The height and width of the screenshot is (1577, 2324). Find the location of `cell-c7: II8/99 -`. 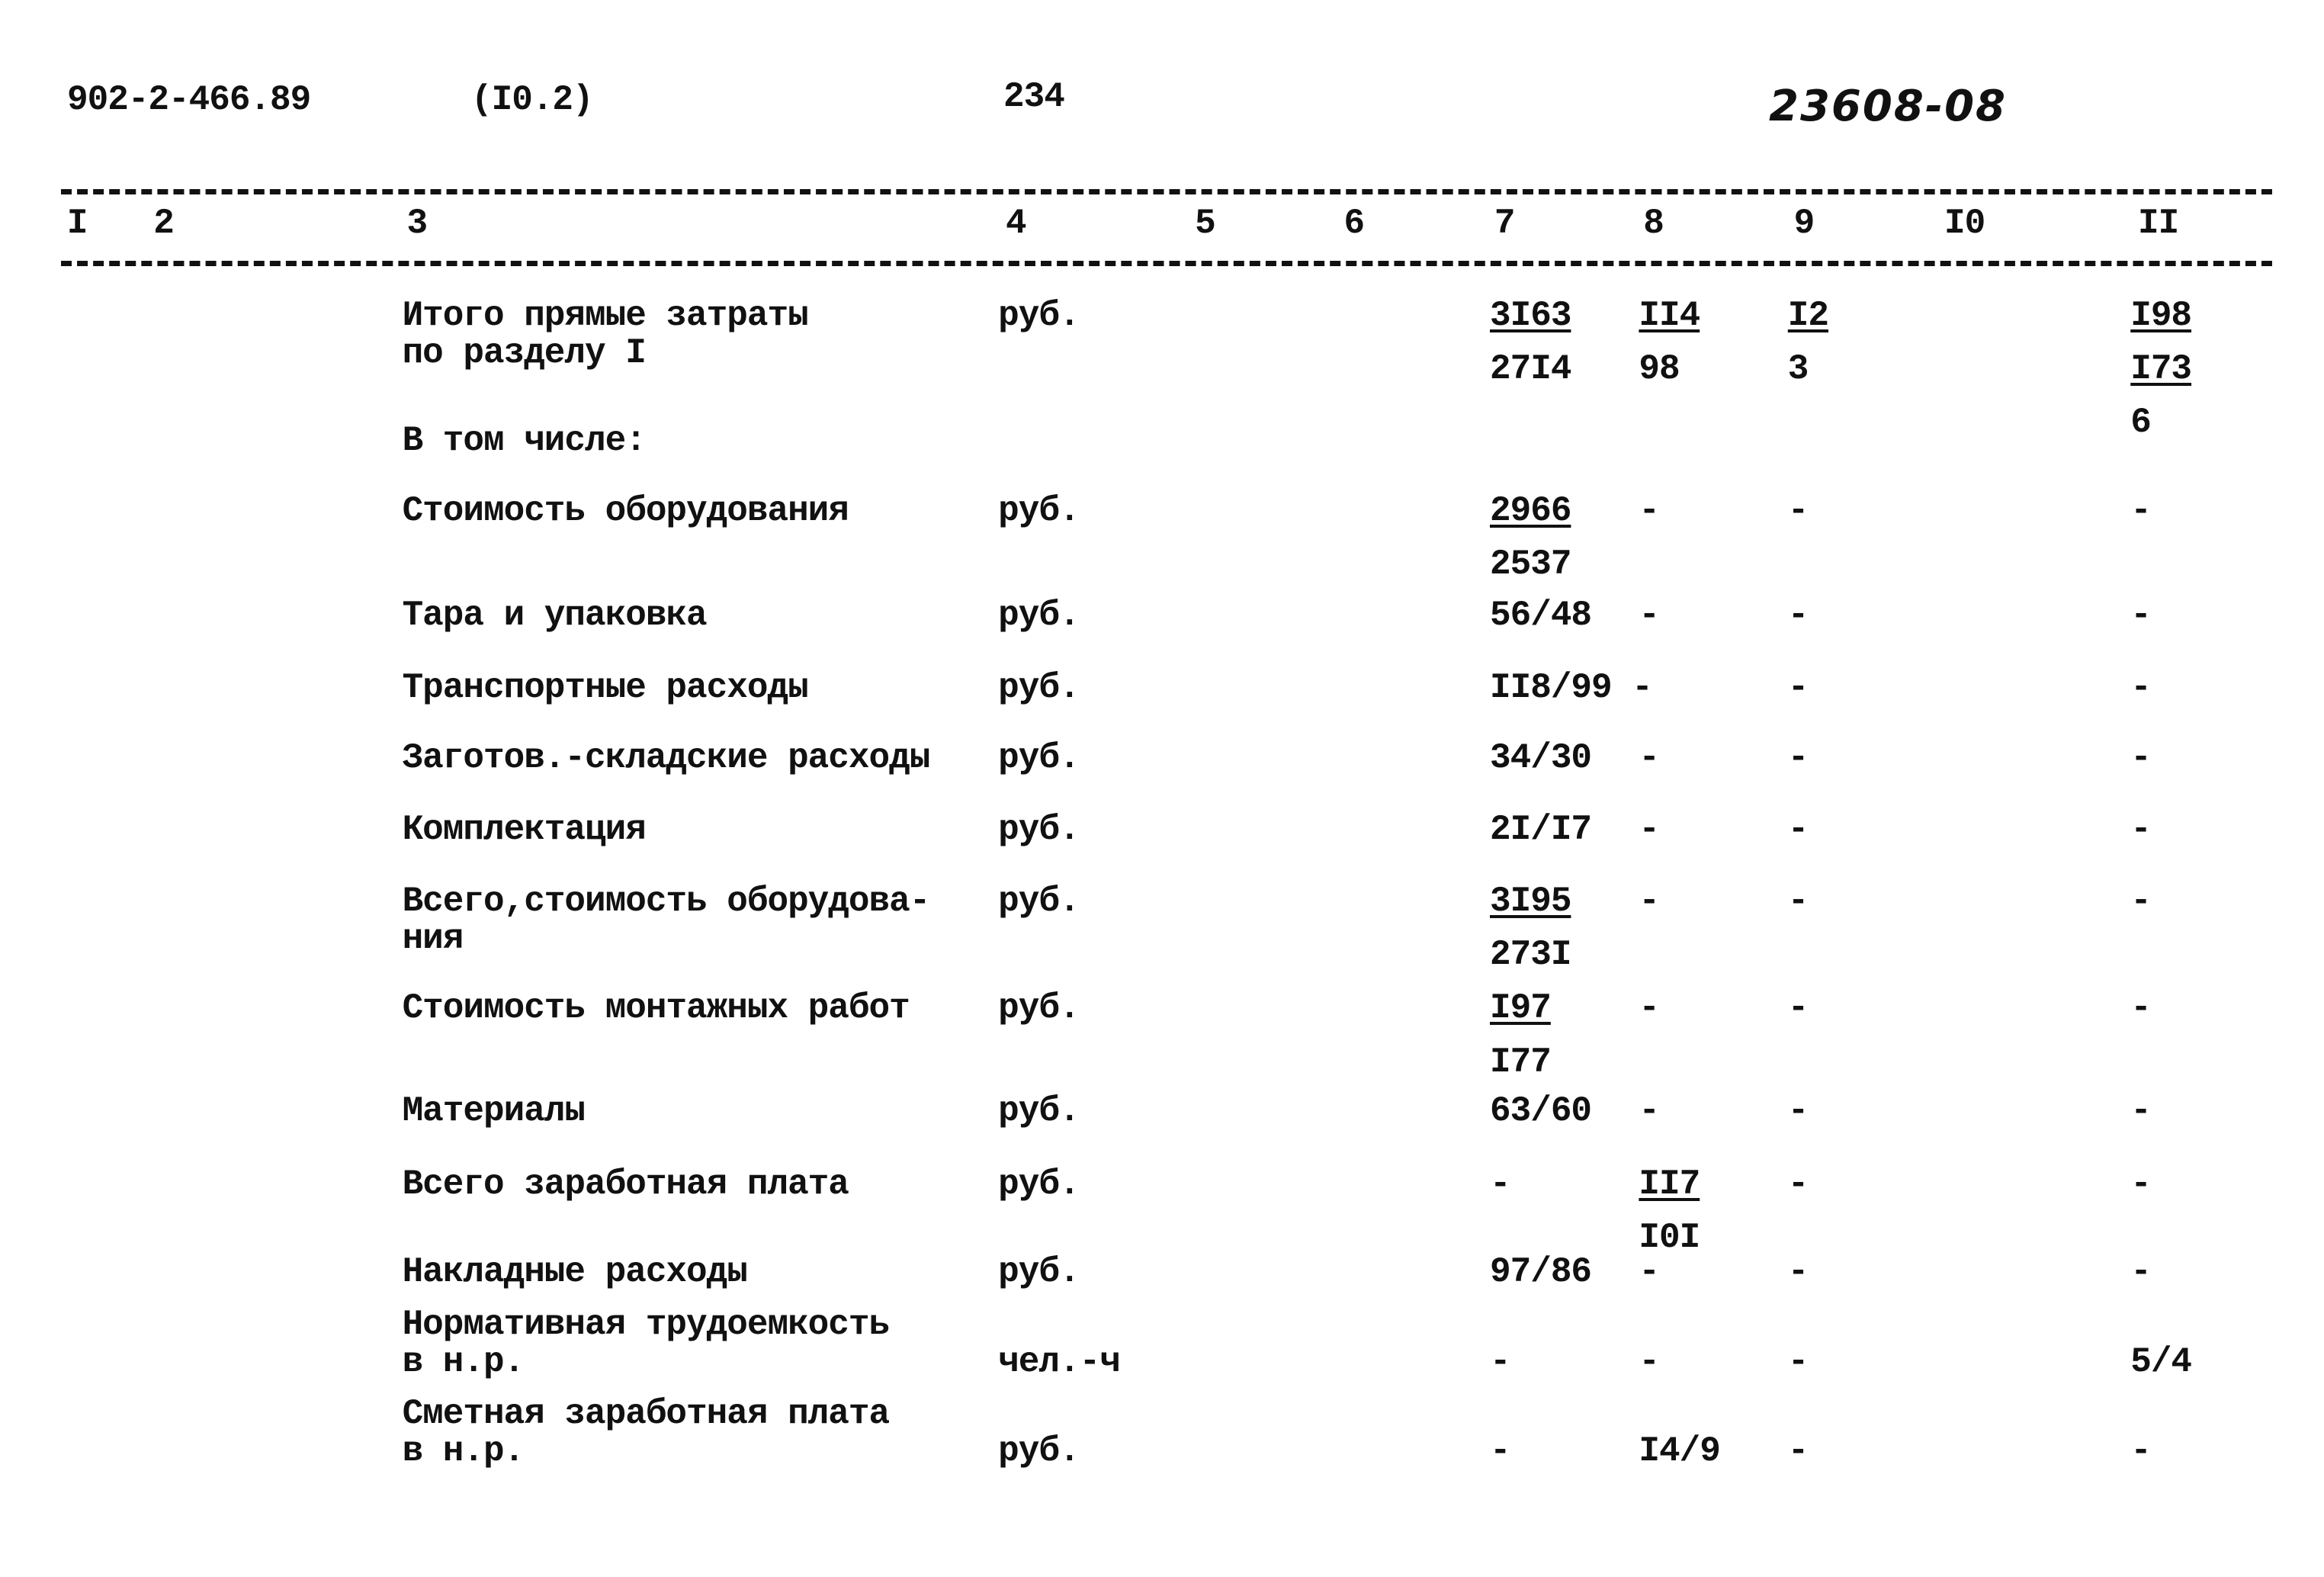

cell-c7: II8/99 - is located at coordinates (1572, 688).